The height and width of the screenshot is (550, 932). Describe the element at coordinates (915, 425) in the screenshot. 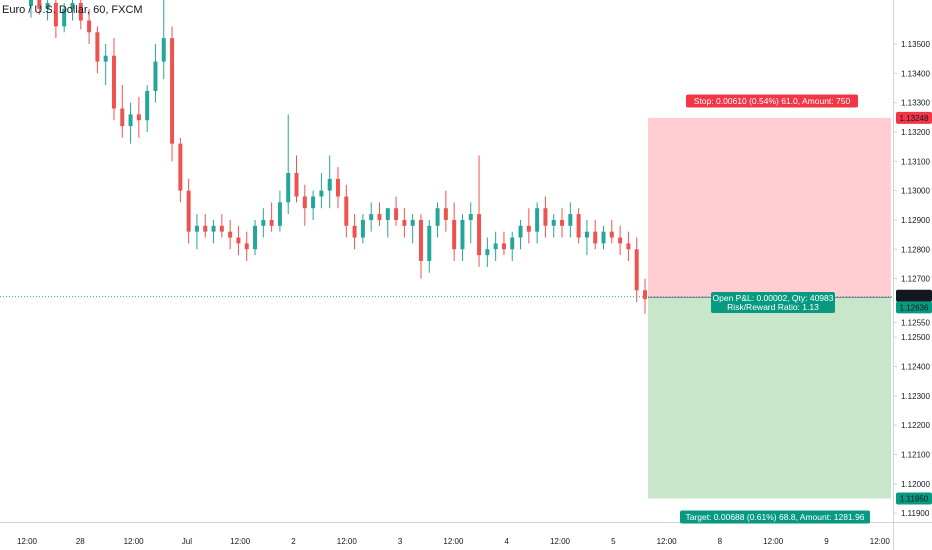

I see `y-tick-label: 1.12200` at that location.